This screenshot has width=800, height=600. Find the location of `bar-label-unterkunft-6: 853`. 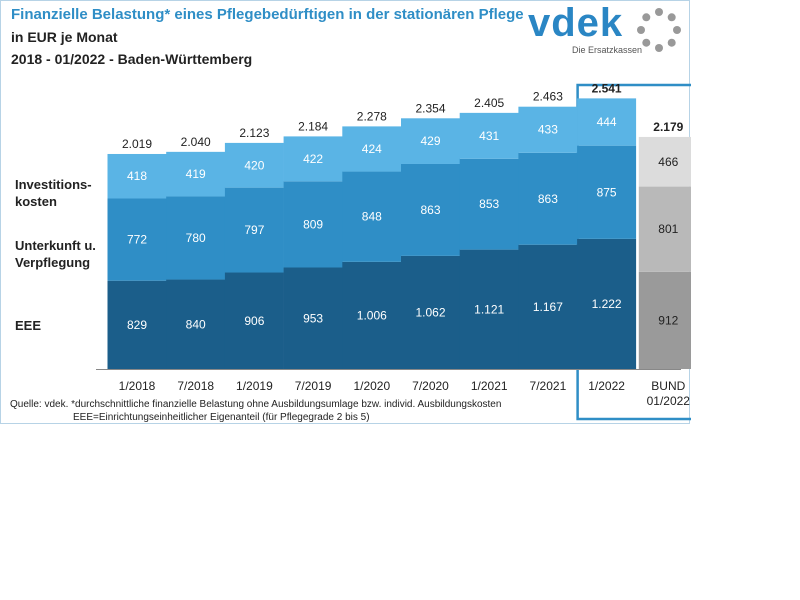

bar-label-unterkunft-6: 853 is located at coordinates (489, 204).